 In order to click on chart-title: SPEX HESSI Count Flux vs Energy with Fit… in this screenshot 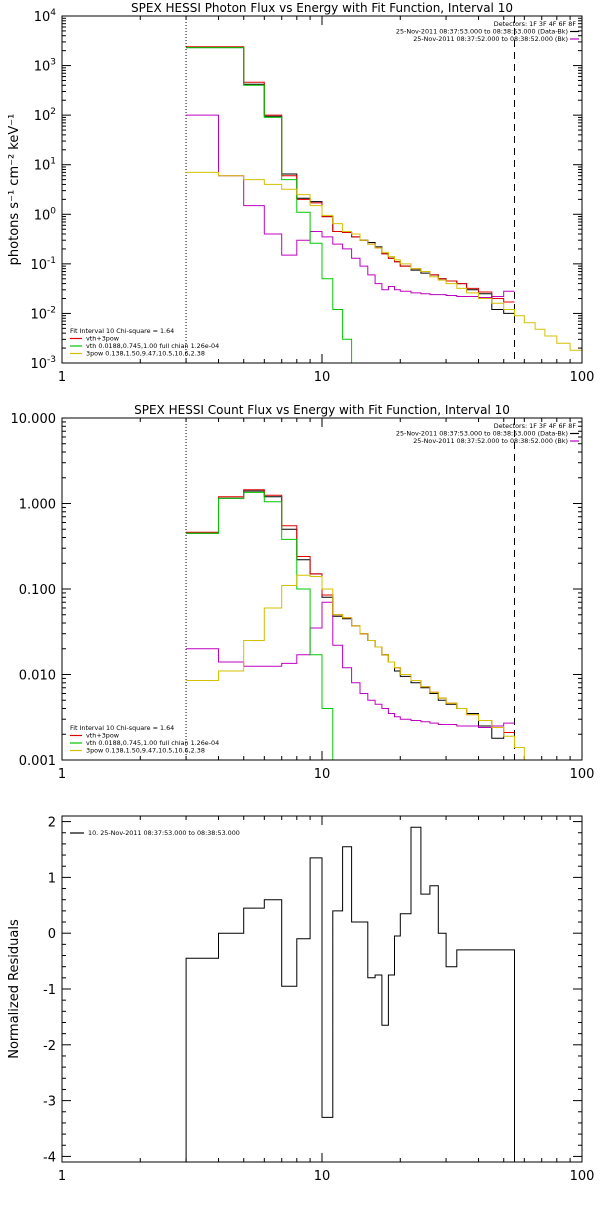, I will do `click(322, 410)`.